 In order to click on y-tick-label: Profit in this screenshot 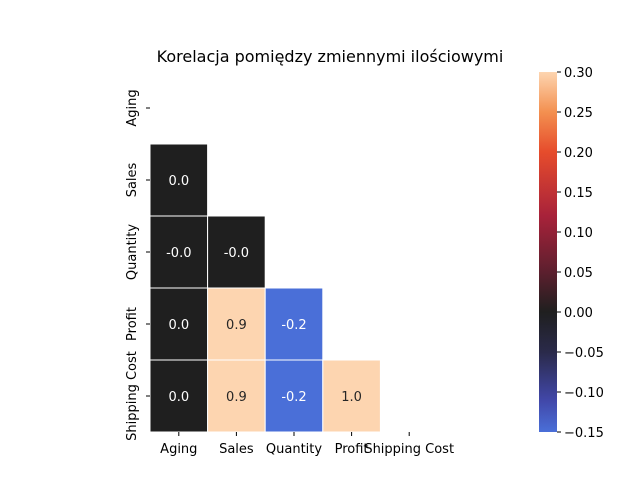, I will do `click(132, 324)`.